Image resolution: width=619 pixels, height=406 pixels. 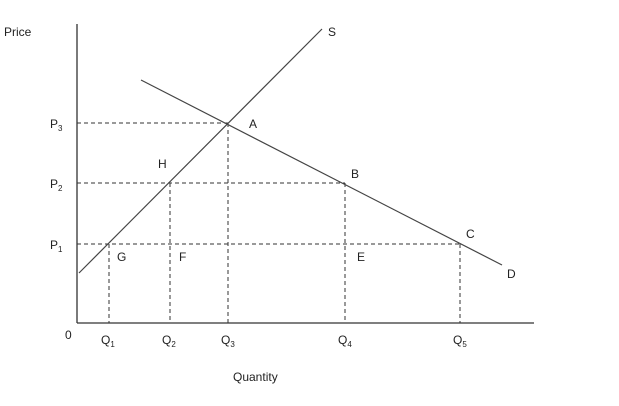 I want to click on point-c-label: C, so click(x=470, y=234).